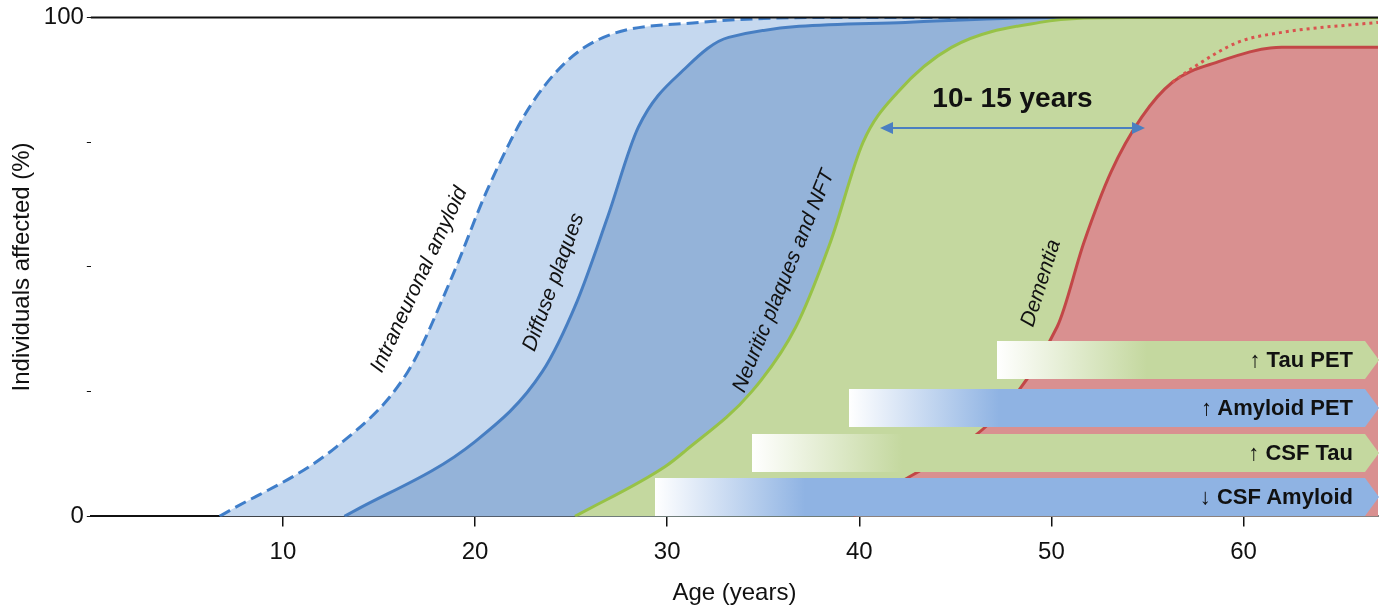 This screenshot has height=616, width=1379. What do you see at coordinates (1301, 360) in the screenshot?
I see `annotation: ↑ Tau PET` at bounding box center [1301, 360].